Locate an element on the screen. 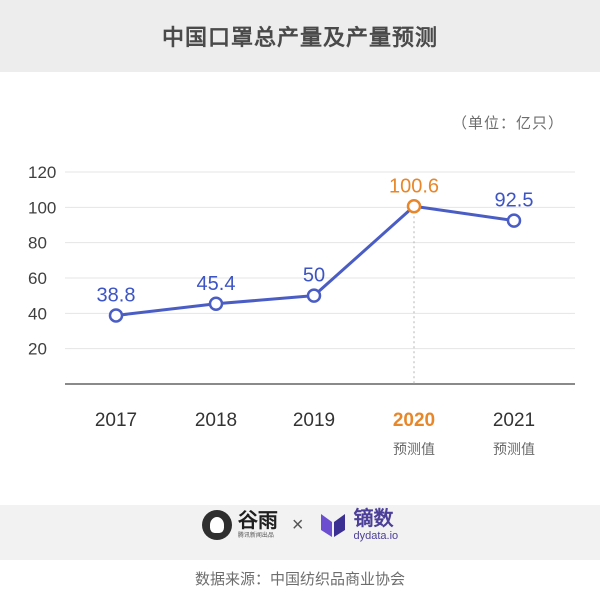  x-tick-label: 2020 is located at coordinates (414, 420).